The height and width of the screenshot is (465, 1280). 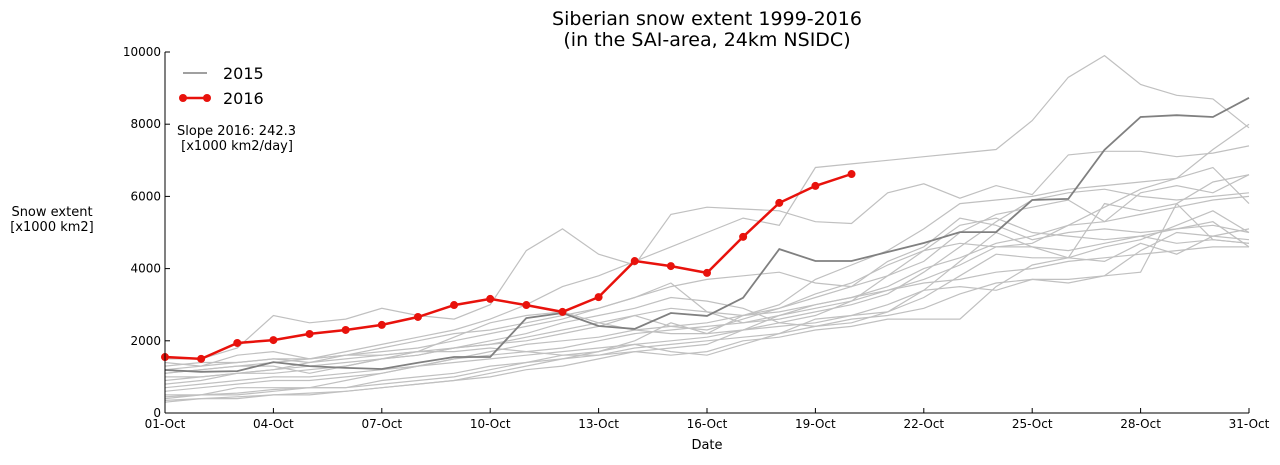 I want to click on x-tick-label: 28-Oct, so click(x=1140, y=424).